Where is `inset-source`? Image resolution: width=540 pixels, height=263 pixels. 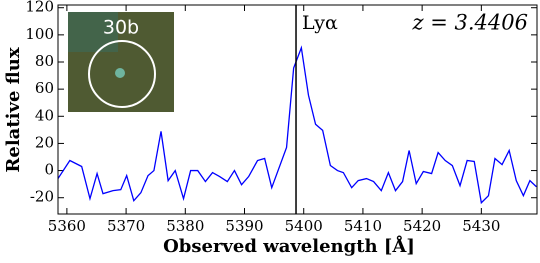 inset-source is located at coordinates (120, 73).